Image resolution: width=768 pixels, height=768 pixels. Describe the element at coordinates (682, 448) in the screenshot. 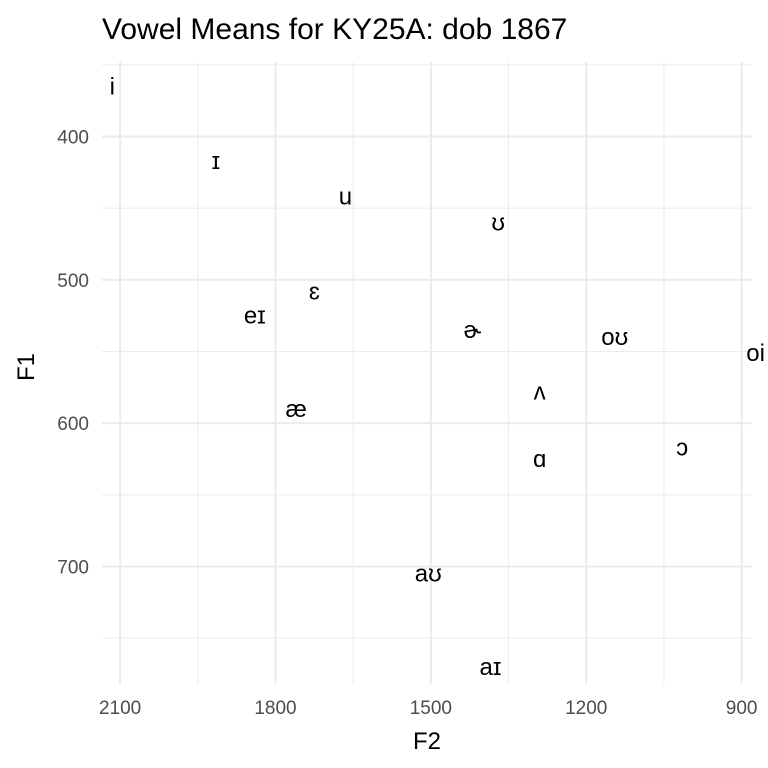

I see `vowel-point-label: ɔ` at that location.